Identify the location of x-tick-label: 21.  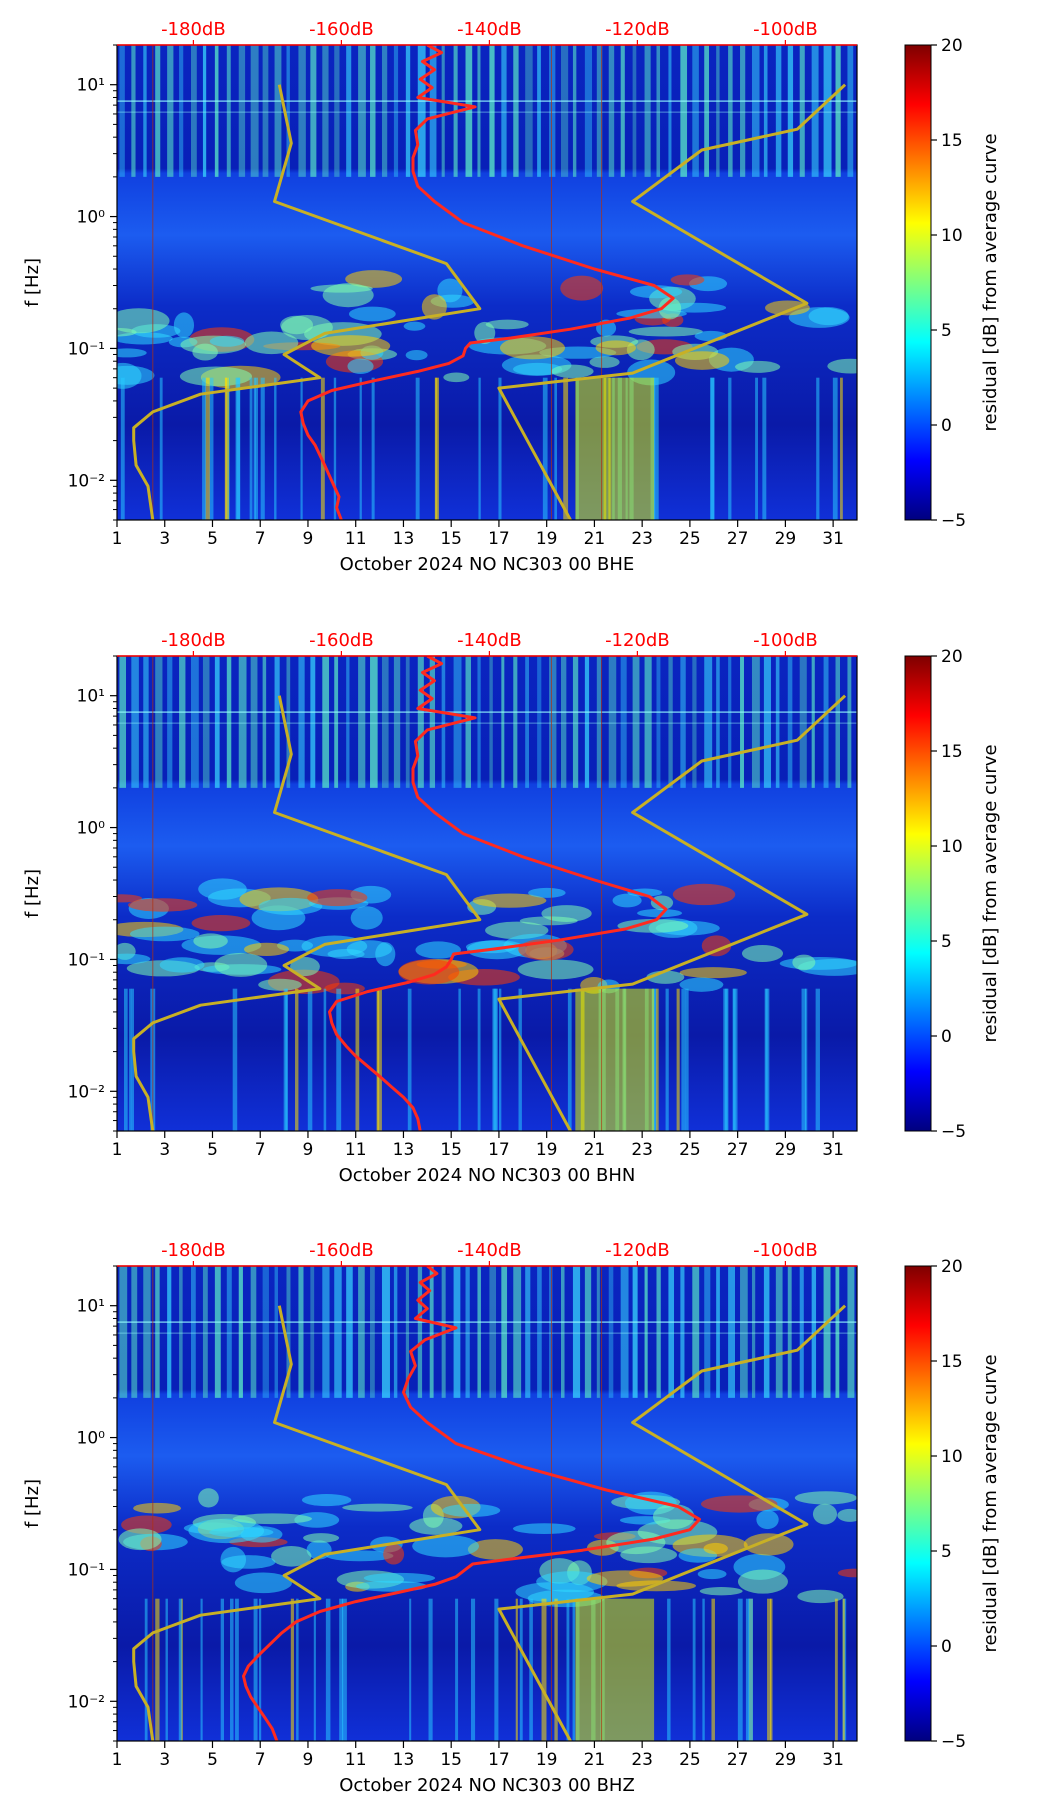
(595, 1150).